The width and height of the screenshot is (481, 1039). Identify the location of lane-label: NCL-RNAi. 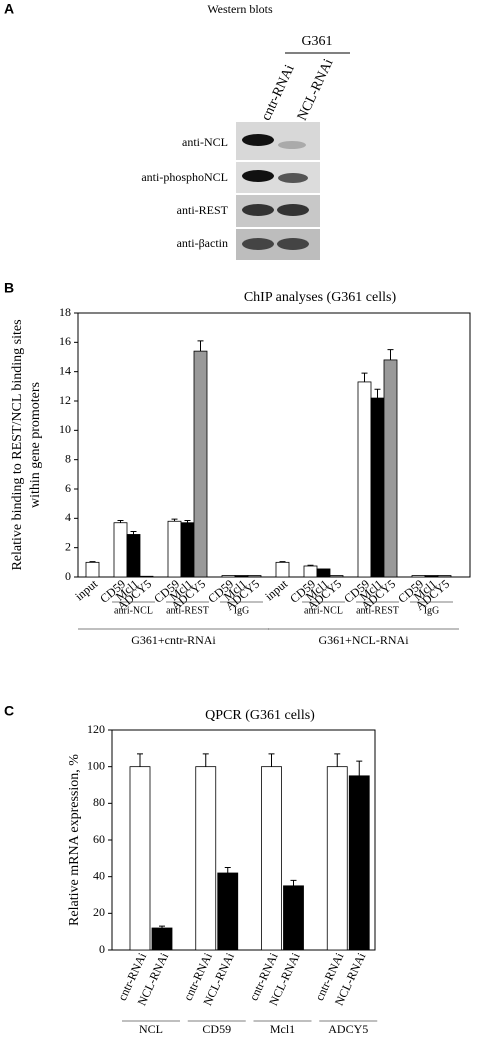
(316, 90).